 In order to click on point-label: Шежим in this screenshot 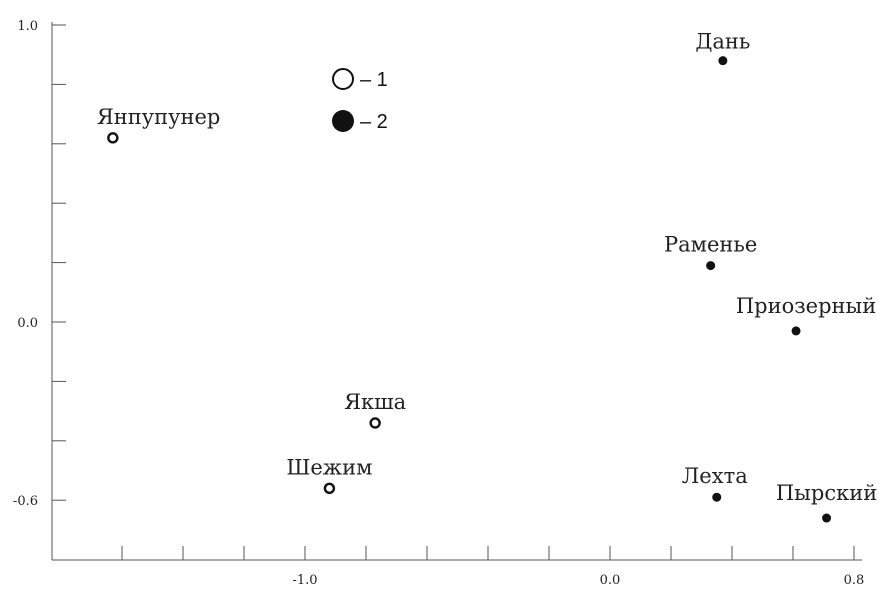, I will do `click(329, 467)`.